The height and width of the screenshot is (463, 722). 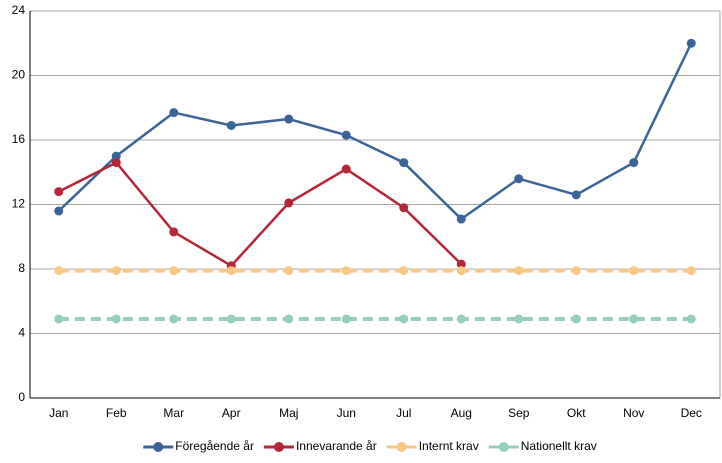 What do you see at coordinates (21, 397) in the screenshot?
I see `y-tick-label: 0` at bounding box center [21, 397].